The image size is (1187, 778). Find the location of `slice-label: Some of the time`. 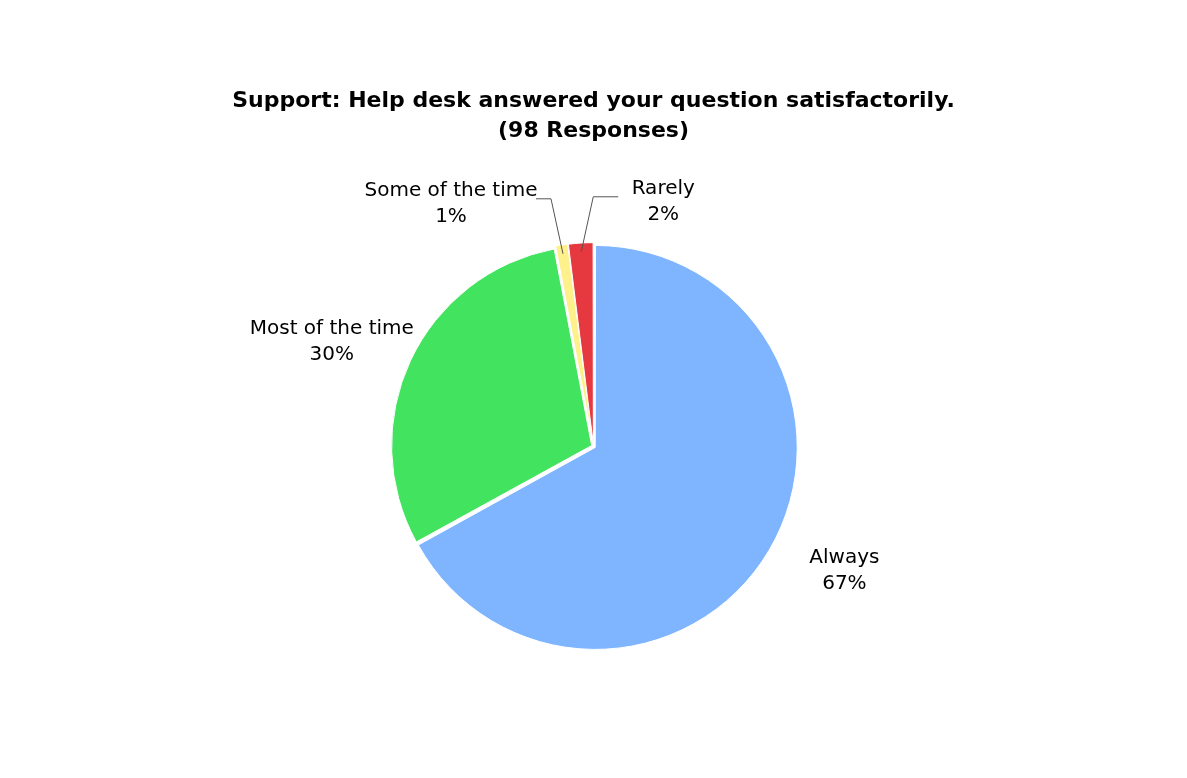

slice-label: Some of the time is located at coordinates (451, 189).